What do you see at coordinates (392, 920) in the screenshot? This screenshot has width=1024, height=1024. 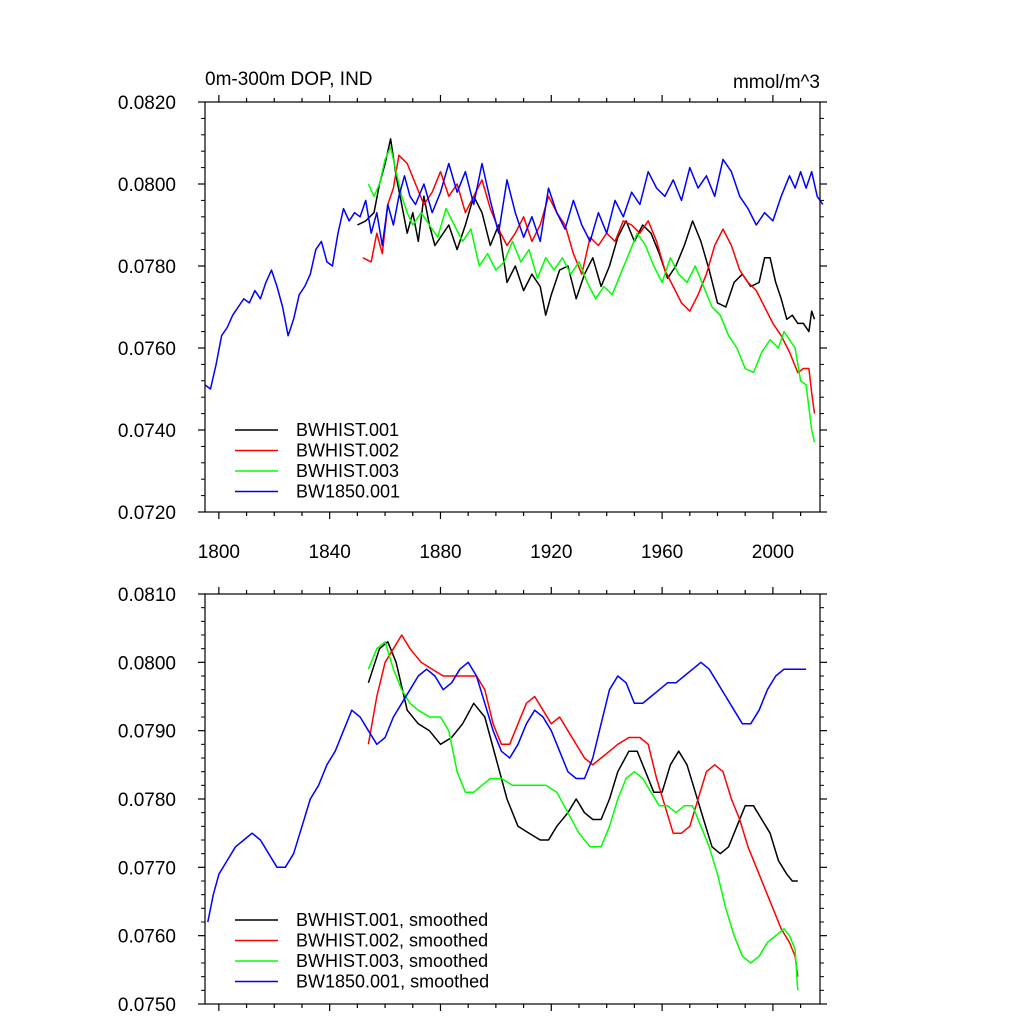 I see `legend-label: BWHIST.001, smoothed` at bounding box center [392, 920].